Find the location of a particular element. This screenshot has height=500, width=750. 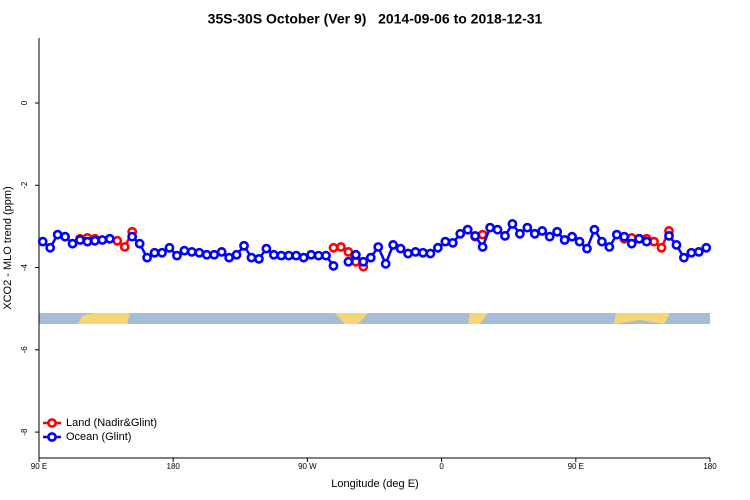

ocean-strip is located at coordinates (374, 318).